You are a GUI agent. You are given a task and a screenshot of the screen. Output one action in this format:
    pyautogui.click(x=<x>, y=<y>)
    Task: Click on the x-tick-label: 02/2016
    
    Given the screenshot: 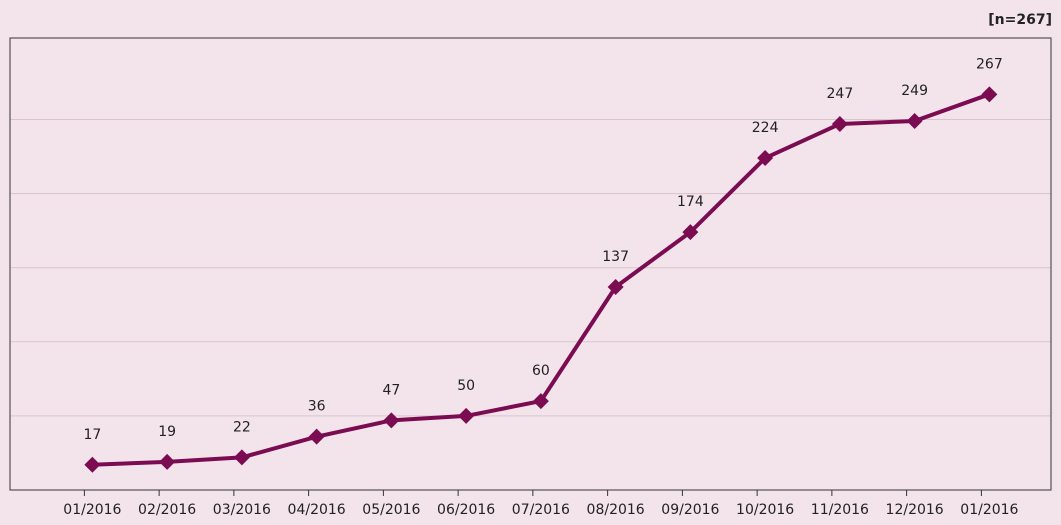 What is the action you would take?
    pyautogui.click(x=167, y=510)
    